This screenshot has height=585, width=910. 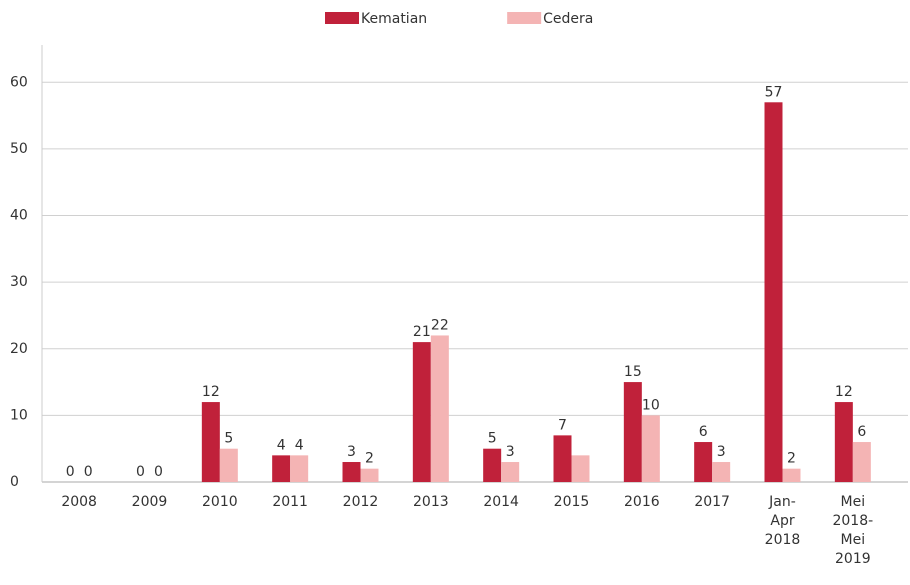 What do you see at coordinates (360, 502) in the screenshot?
I see `x-tick-label: 2012` at bounding box center [360, 502].